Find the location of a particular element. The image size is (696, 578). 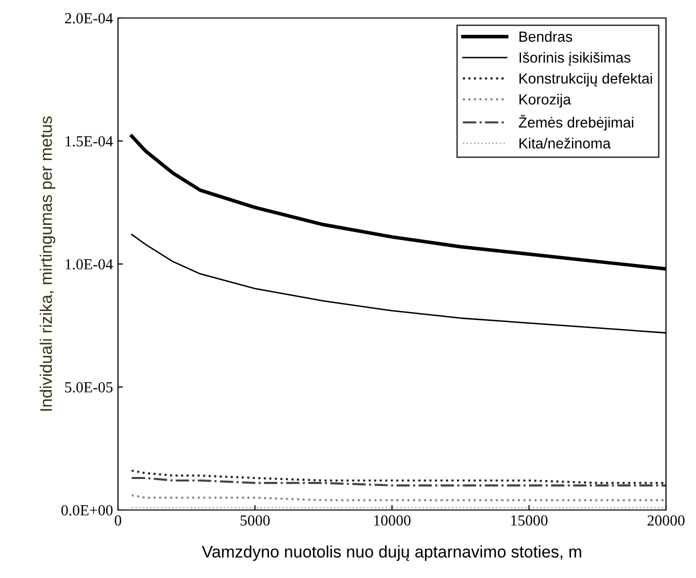

x-tick-label: 10000 is located at coordinates (392, 520).